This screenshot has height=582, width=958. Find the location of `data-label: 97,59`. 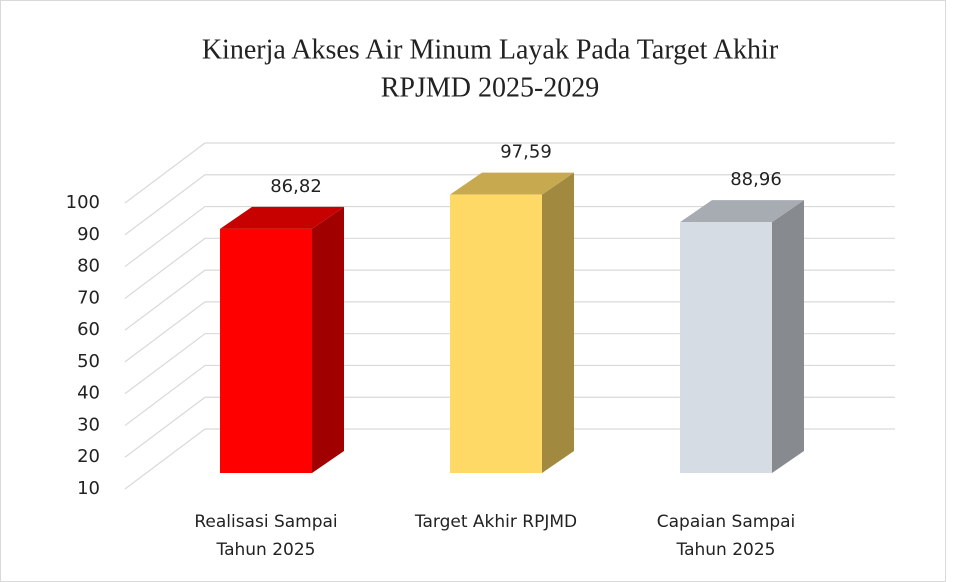

data-label: 97,59 is located at coordinates (526, 152).